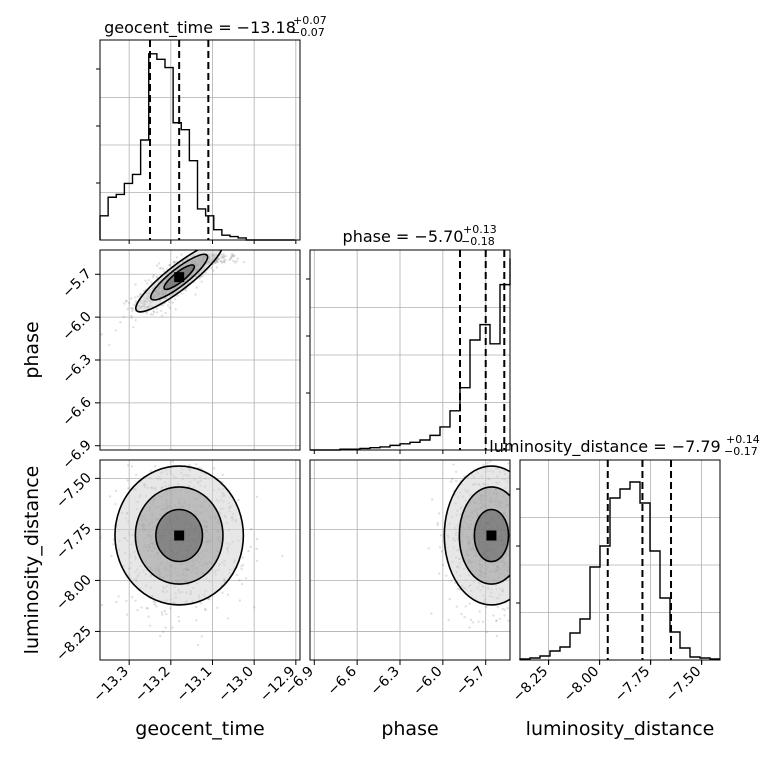  I want to click on ytick-label-luminosity-distance-1: −7.75, so click(74, 542).